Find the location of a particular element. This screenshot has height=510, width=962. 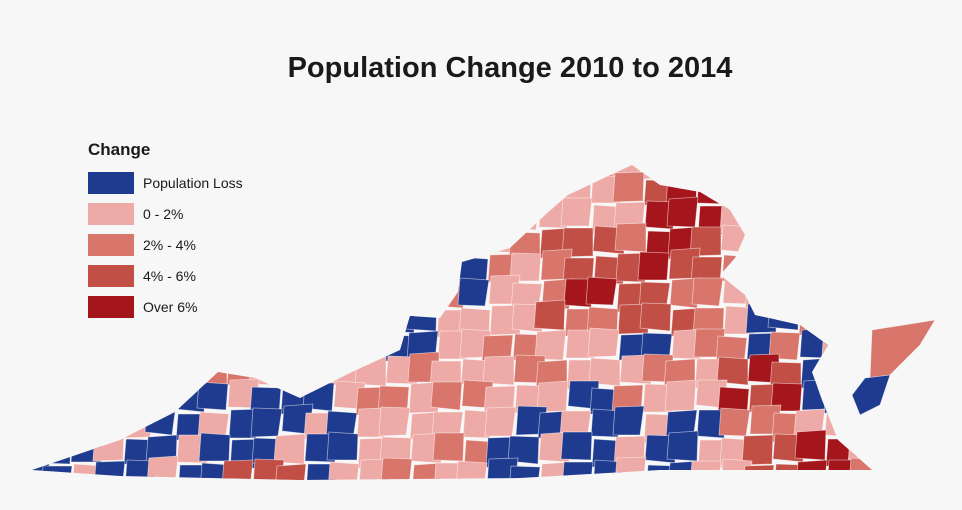

legend-item-population-loss: Population Loss is located at coordinates (165, 182).